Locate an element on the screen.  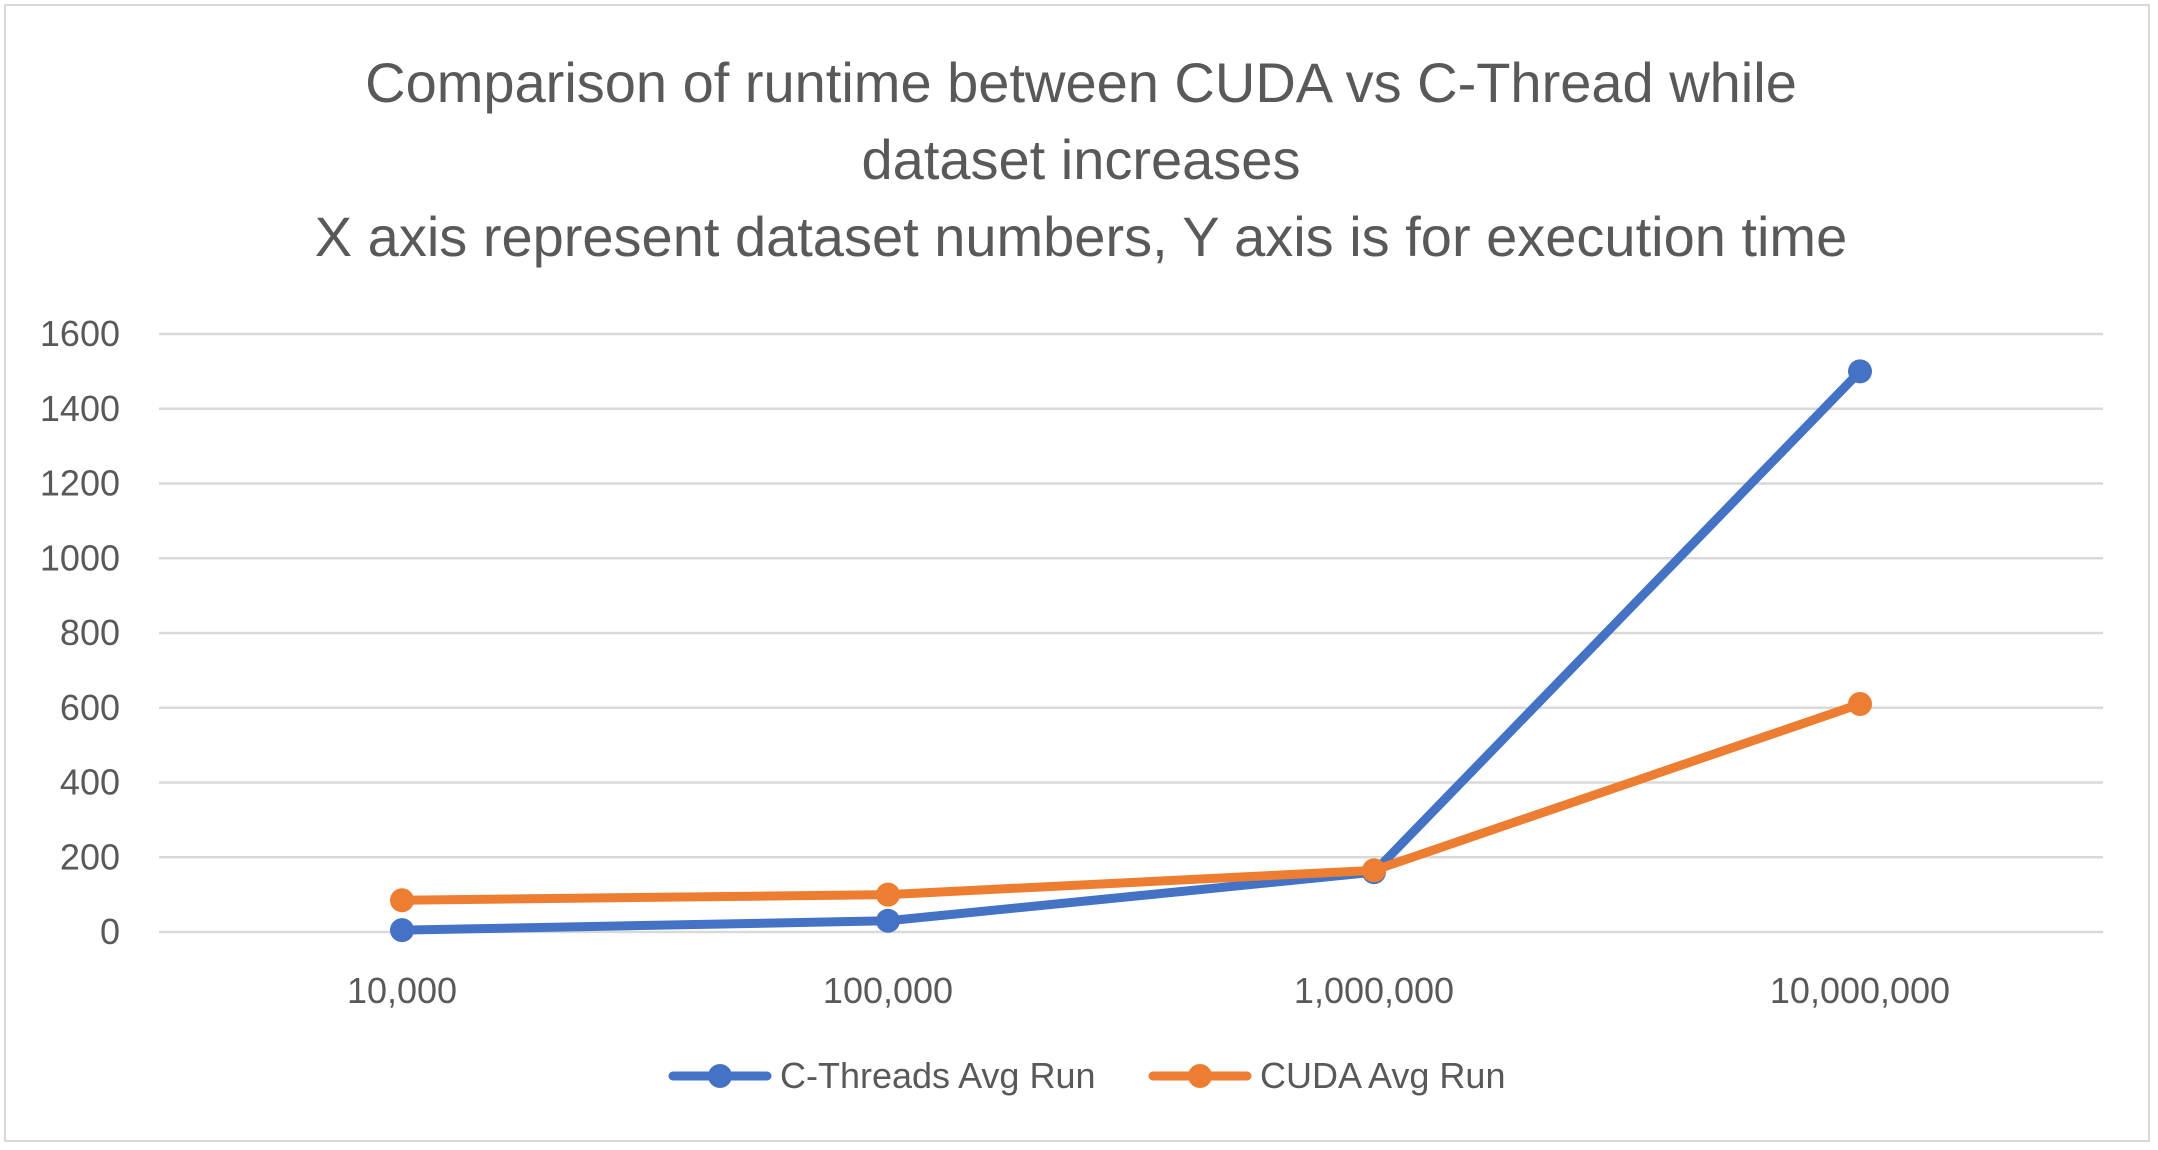
x-axis-tick-labels: 10,000 100,000 1,000,000 10,000,000 is located at coordinates (1148, 990).